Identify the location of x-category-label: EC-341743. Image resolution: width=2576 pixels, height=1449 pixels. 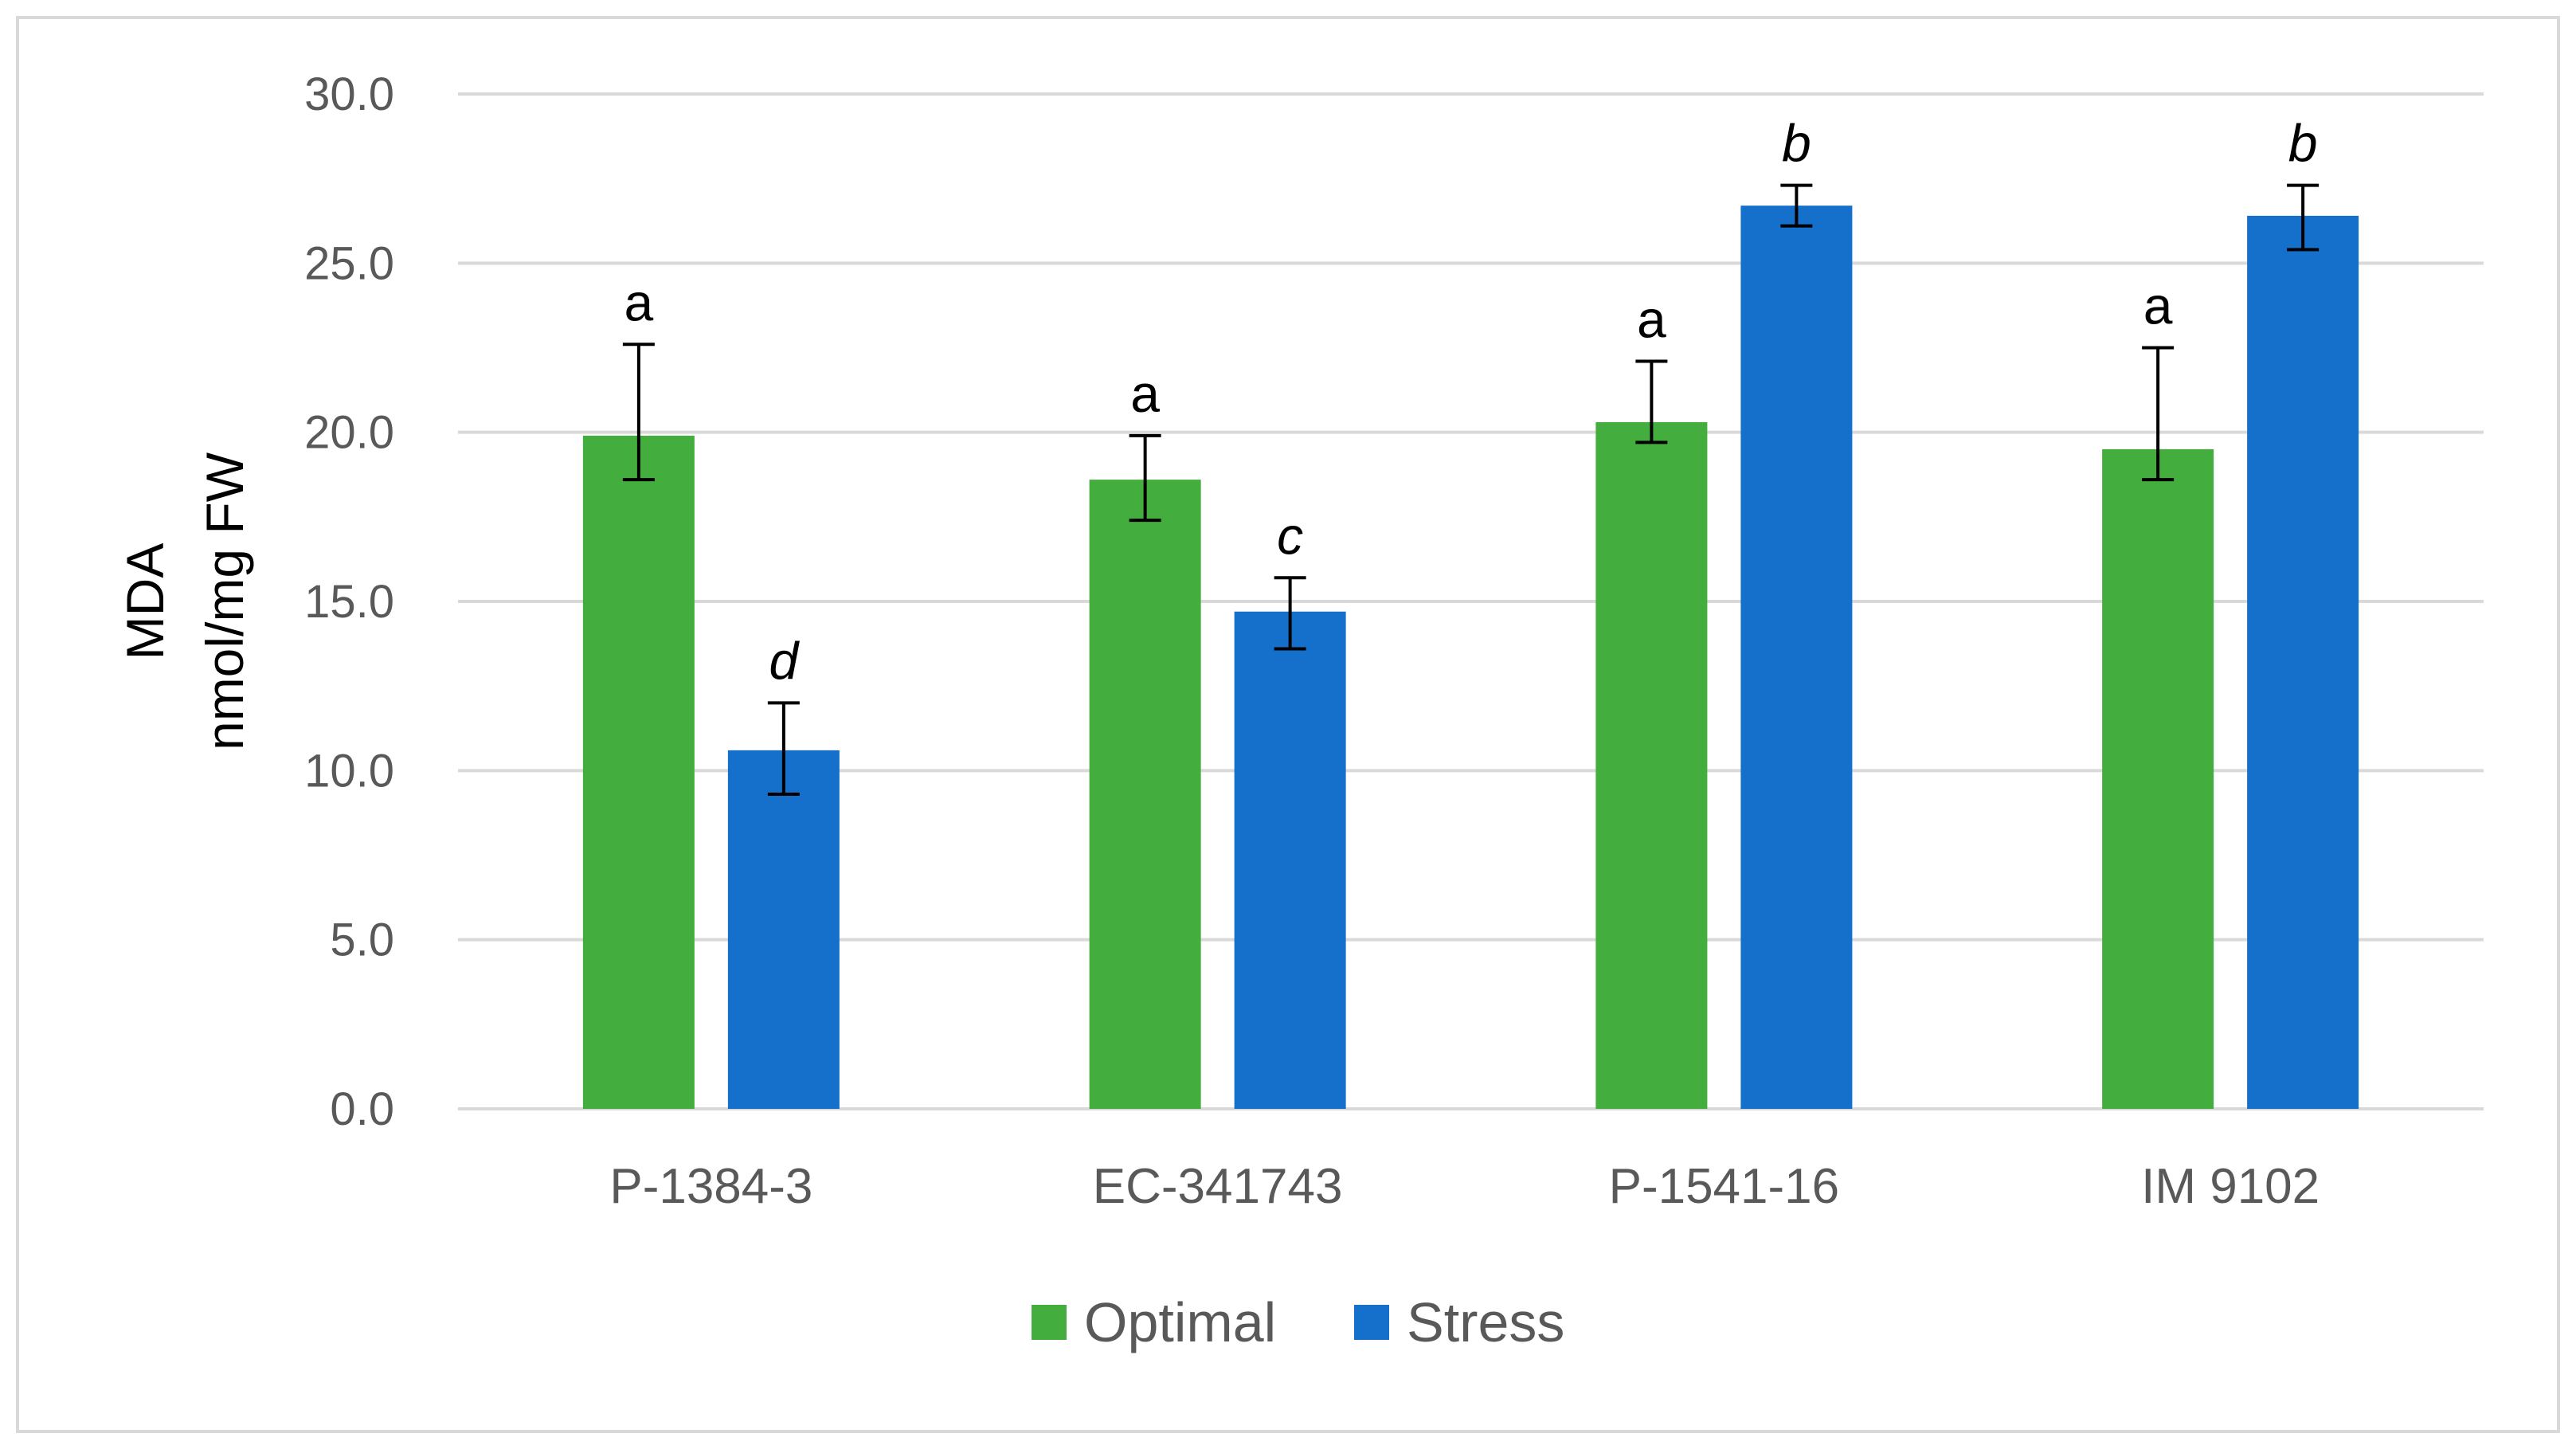
(1218, 1187).